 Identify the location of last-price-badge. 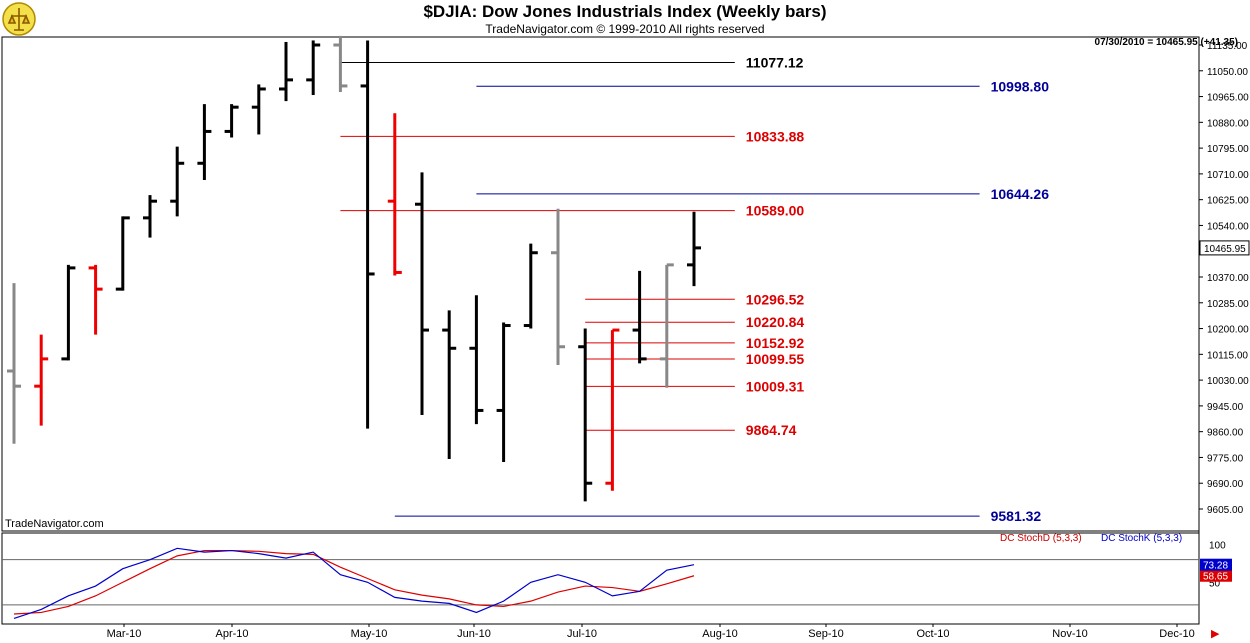
(1224, 248).